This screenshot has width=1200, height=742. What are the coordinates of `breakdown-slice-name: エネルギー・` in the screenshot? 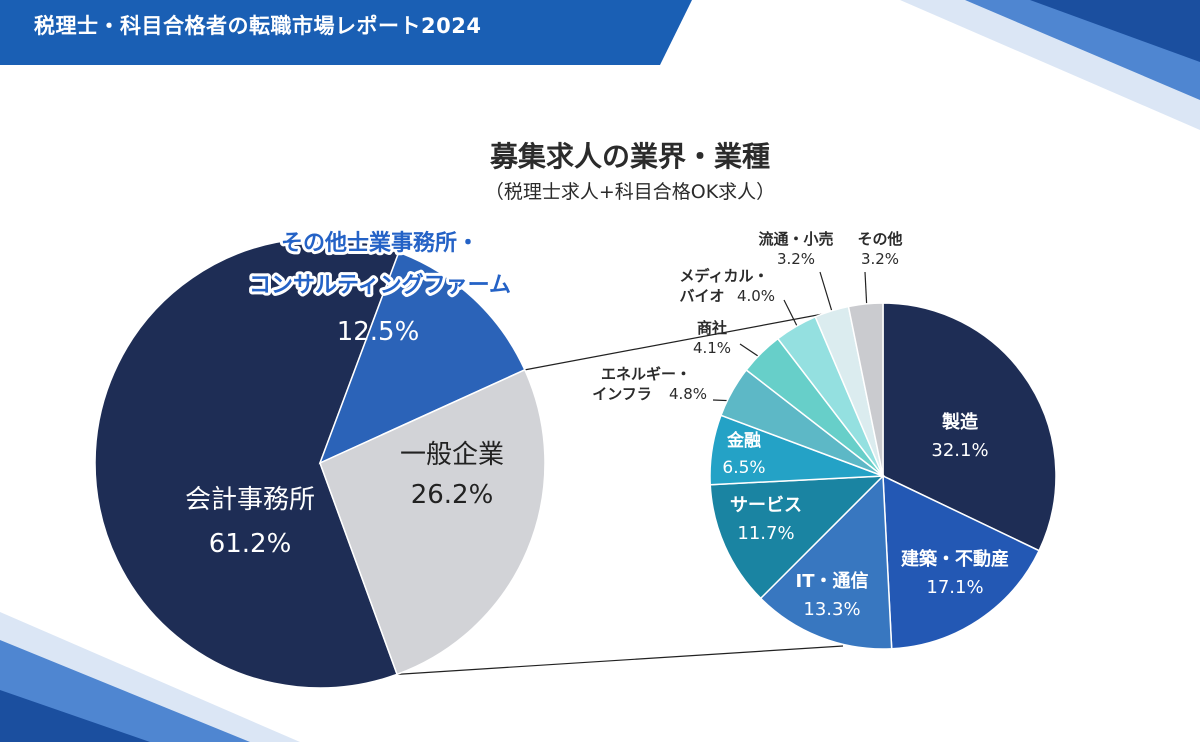 It's located at (646, 374).